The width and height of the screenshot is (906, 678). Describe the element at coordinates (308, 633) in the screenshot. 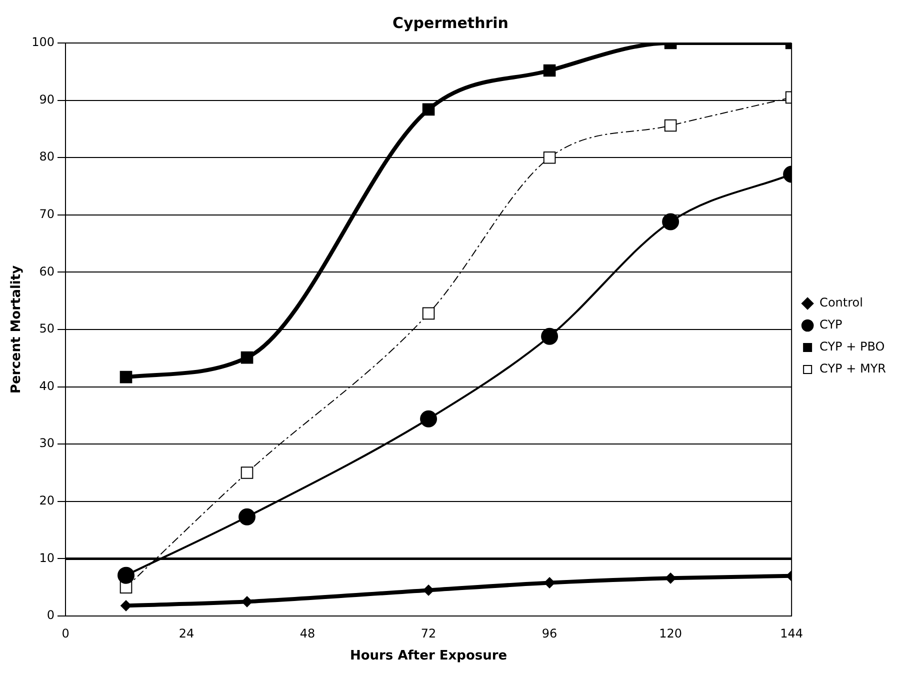

I see `x-tick-label: 48` at that location.